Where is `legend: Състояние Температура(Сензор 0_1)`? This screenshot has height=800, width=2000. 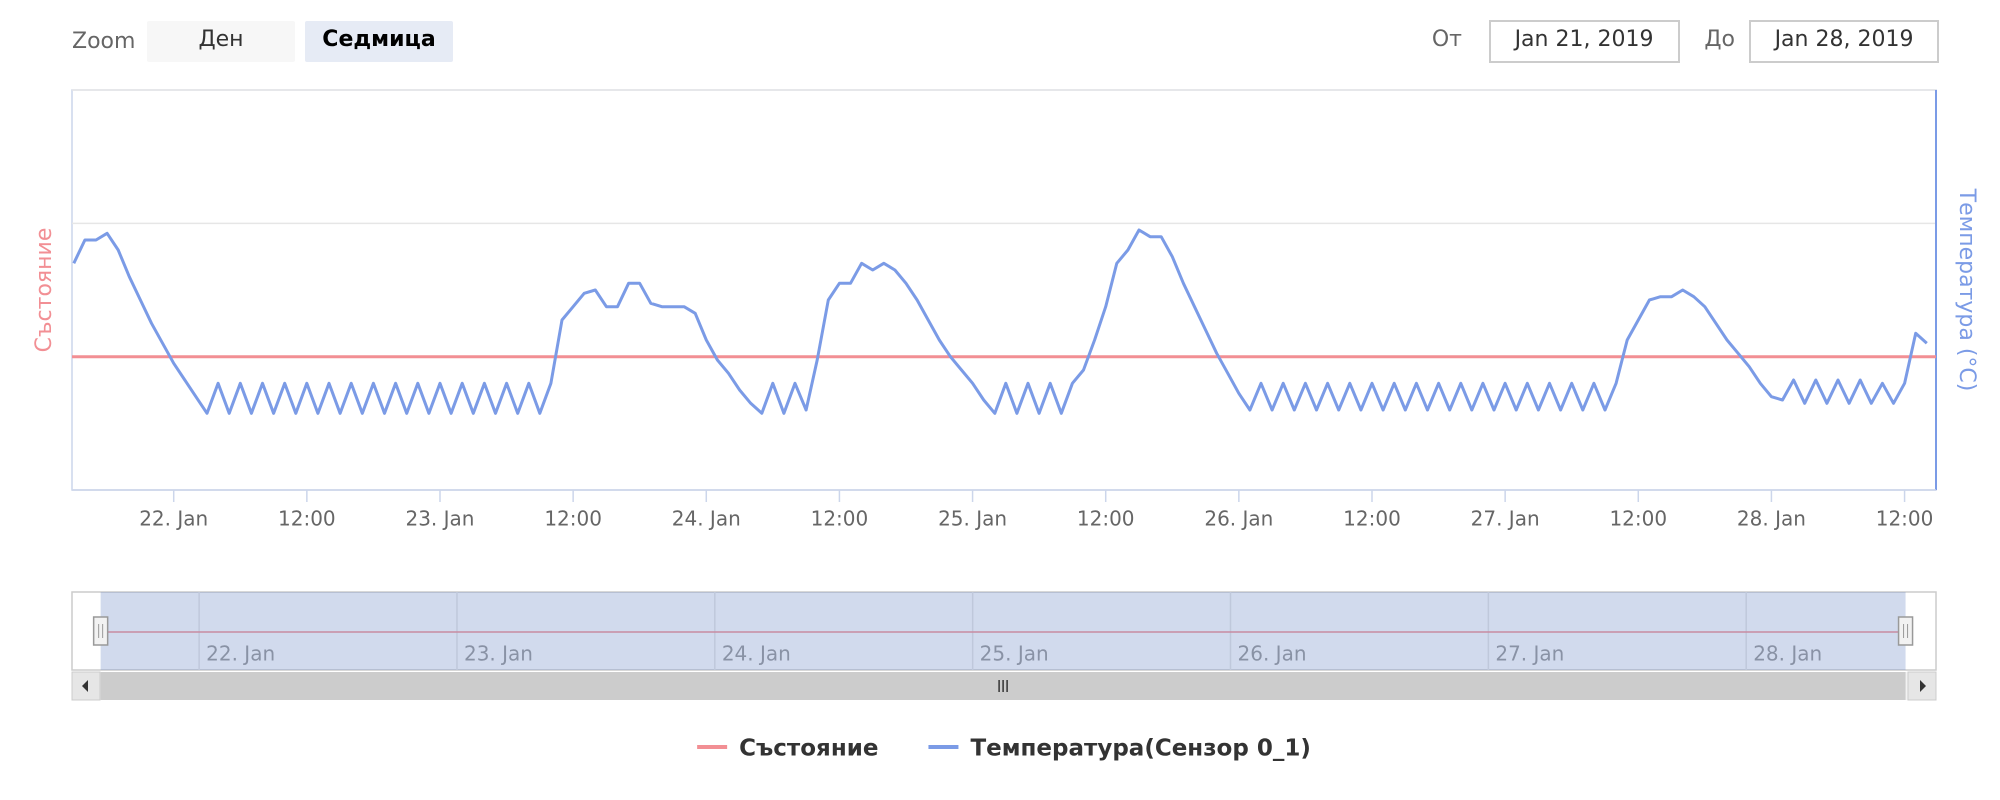 legend: Състояние Температура(Сензор 0_1) is located at coordinates (1004, 749).